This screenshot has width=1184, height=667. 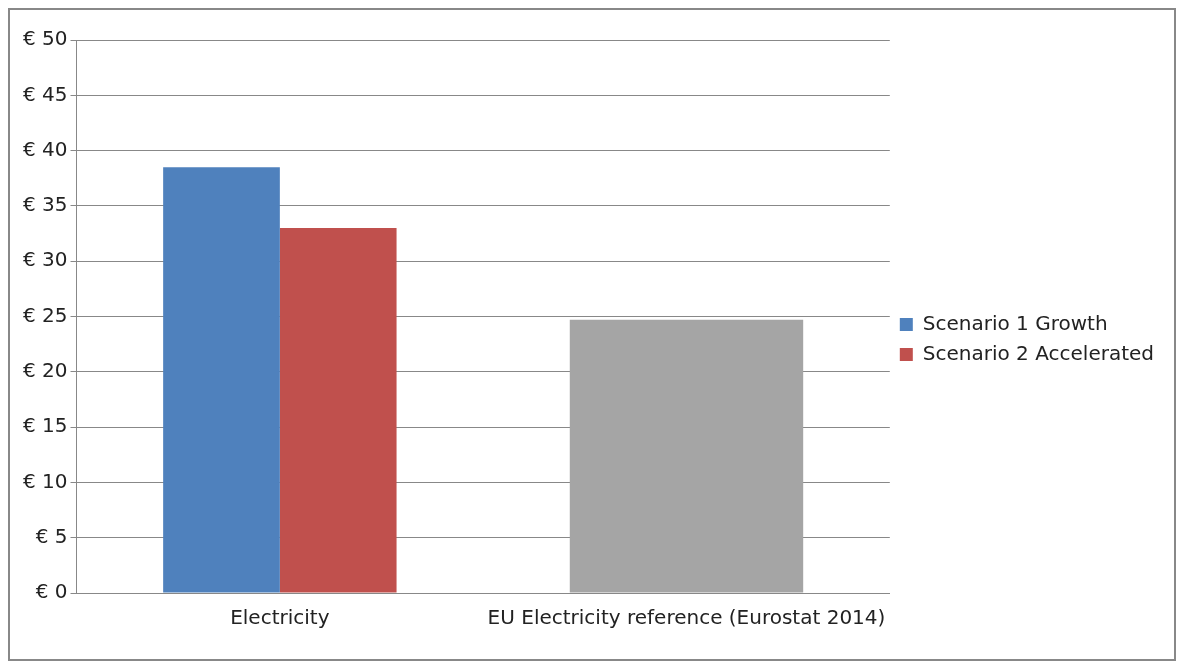 I want to click on y-tick-label: € 25, so click(x=45, y=314).